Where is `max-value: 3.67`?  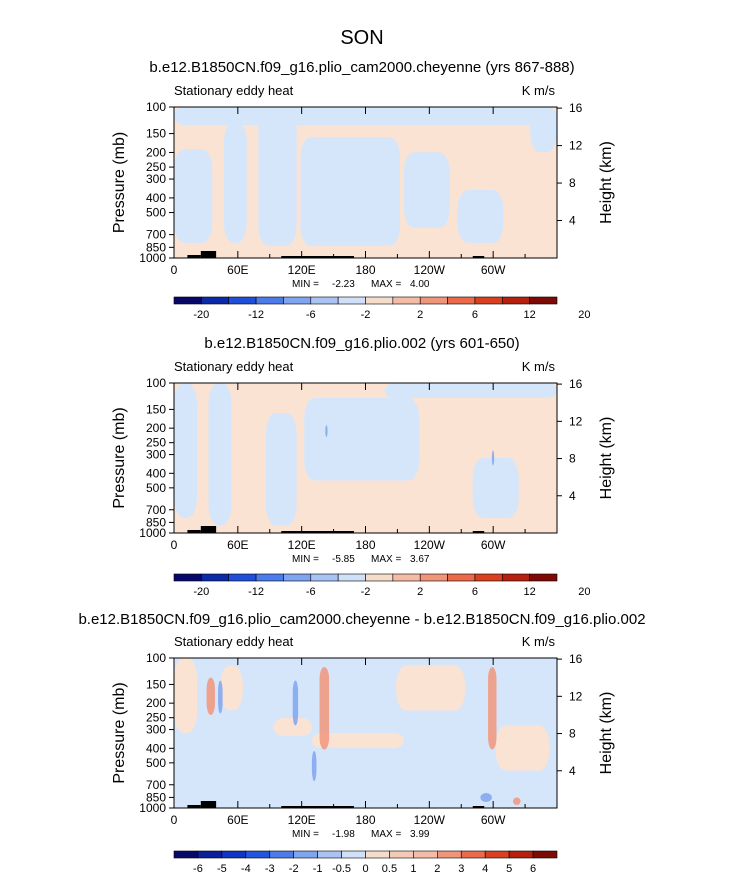 max-value: 3.67 is located at coordinates (420, 559).